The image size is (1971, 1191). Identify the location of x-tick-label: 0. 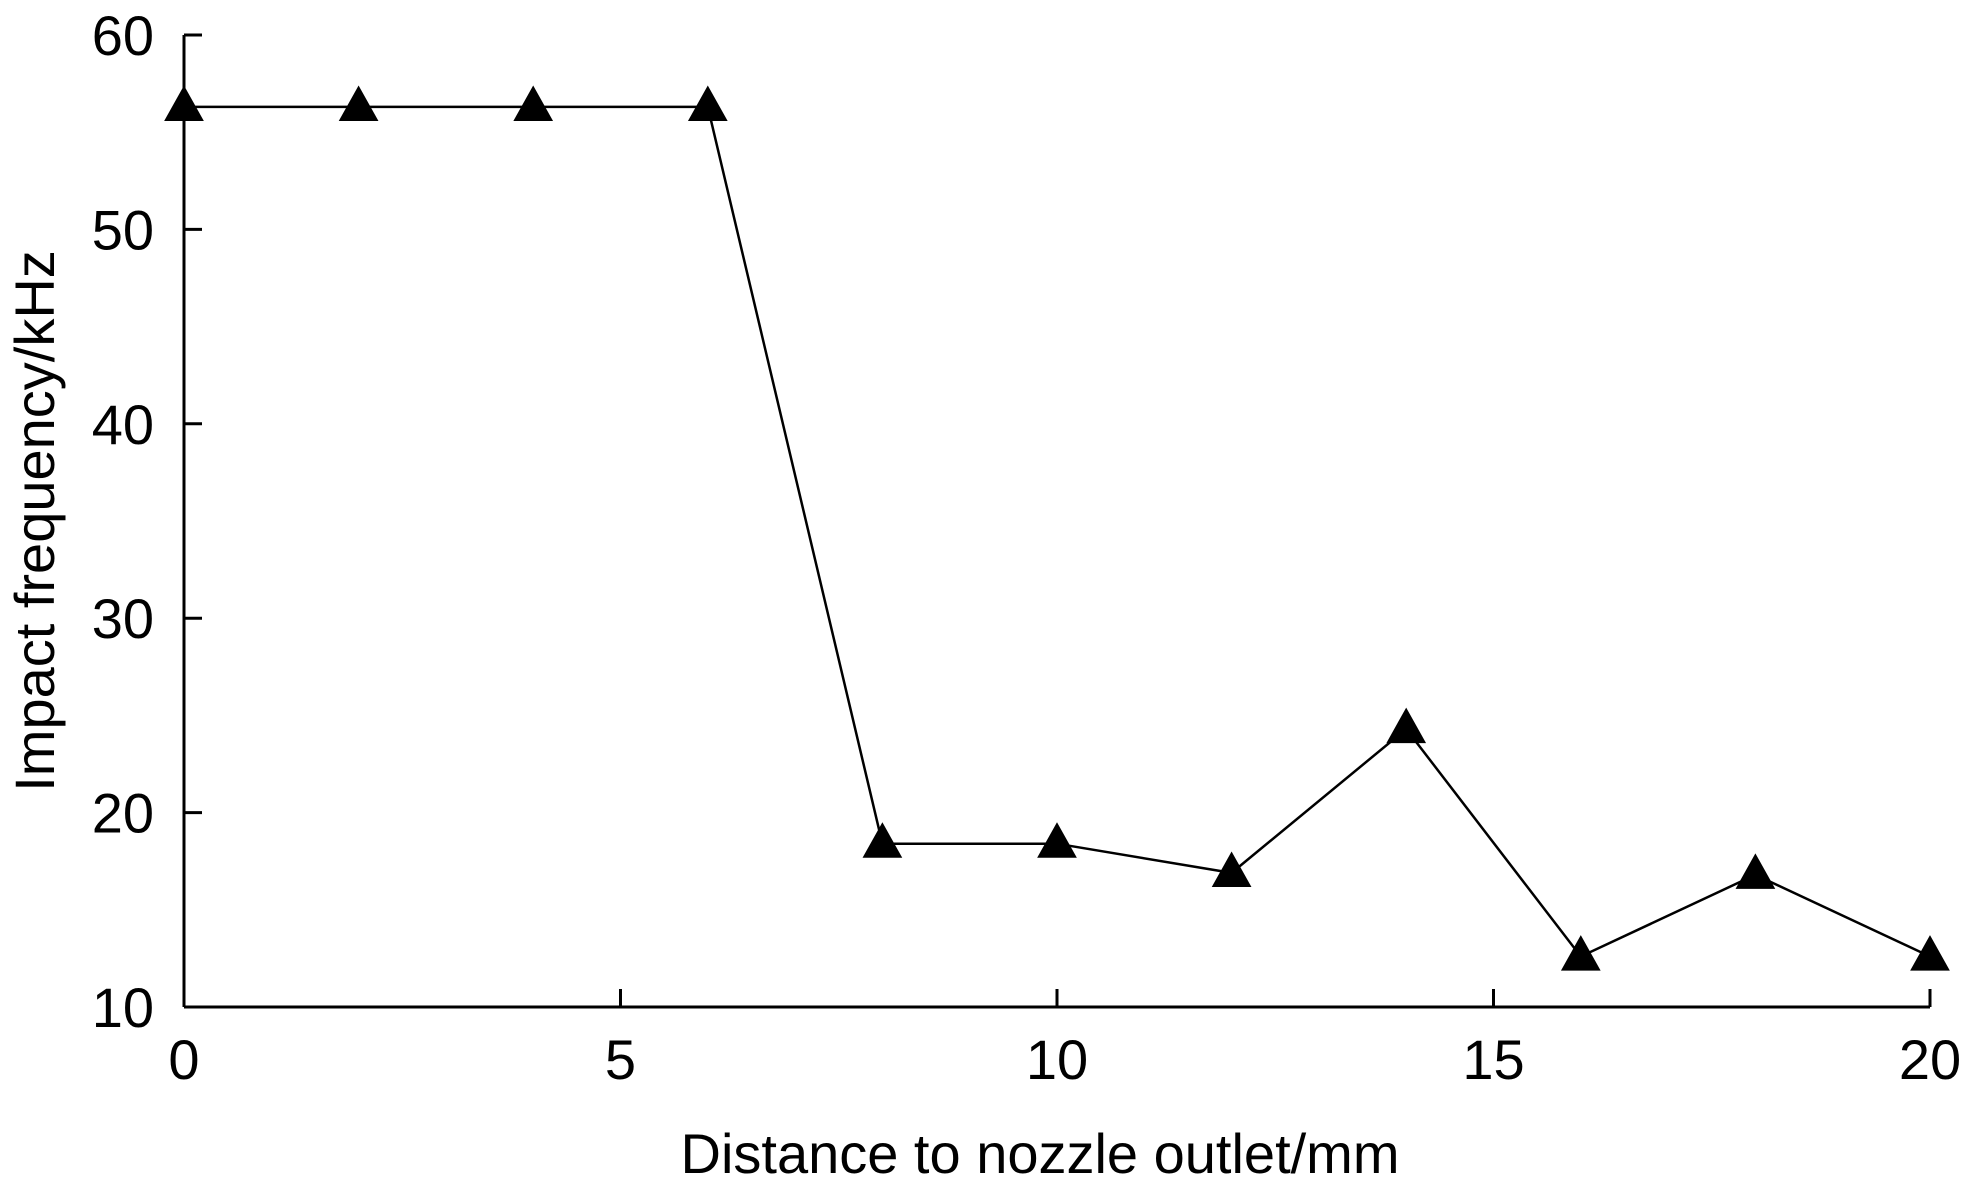
(183, 1059).